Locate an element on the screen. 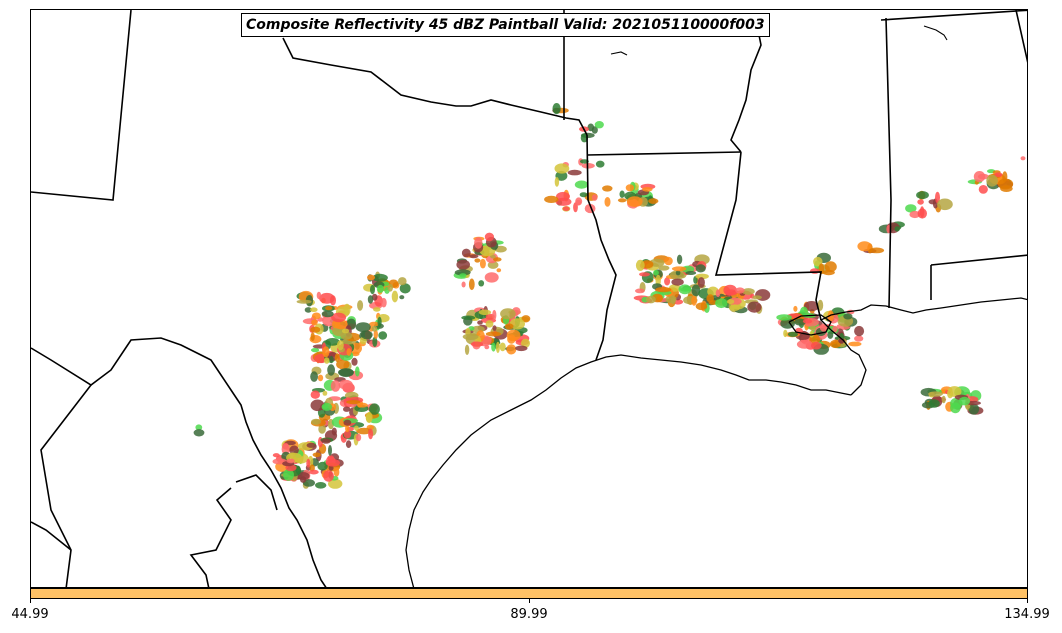 The width and height of the screenshot is (1062, 633). lakes is located at coordinates (779, 40).